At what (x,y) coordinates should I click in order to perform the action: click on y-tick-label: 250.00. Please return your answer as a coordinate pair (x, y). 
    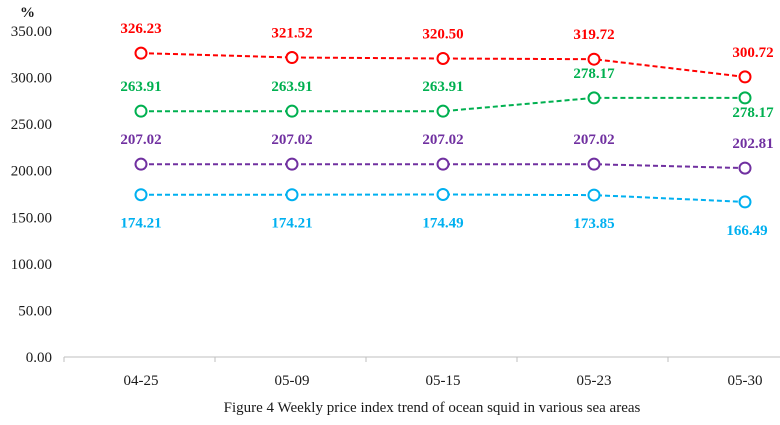
    Looking at the image, I should click on (31, 125).